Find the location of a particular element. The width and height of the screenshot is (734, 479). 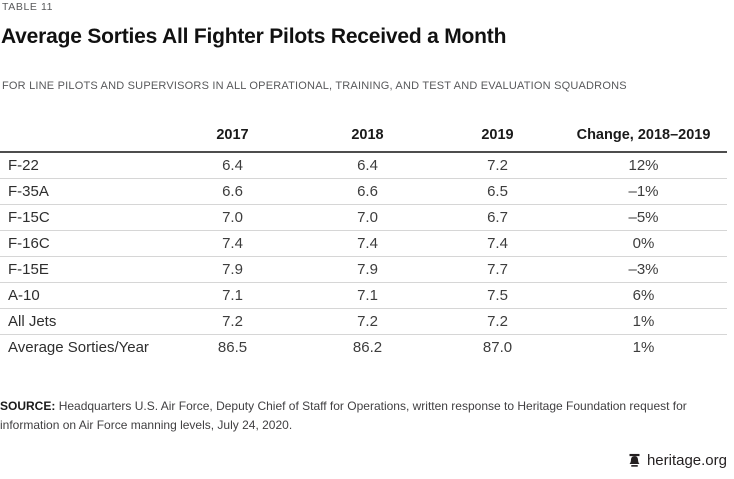

cell-2018: 86.2 is located at coordinates (367, 347).